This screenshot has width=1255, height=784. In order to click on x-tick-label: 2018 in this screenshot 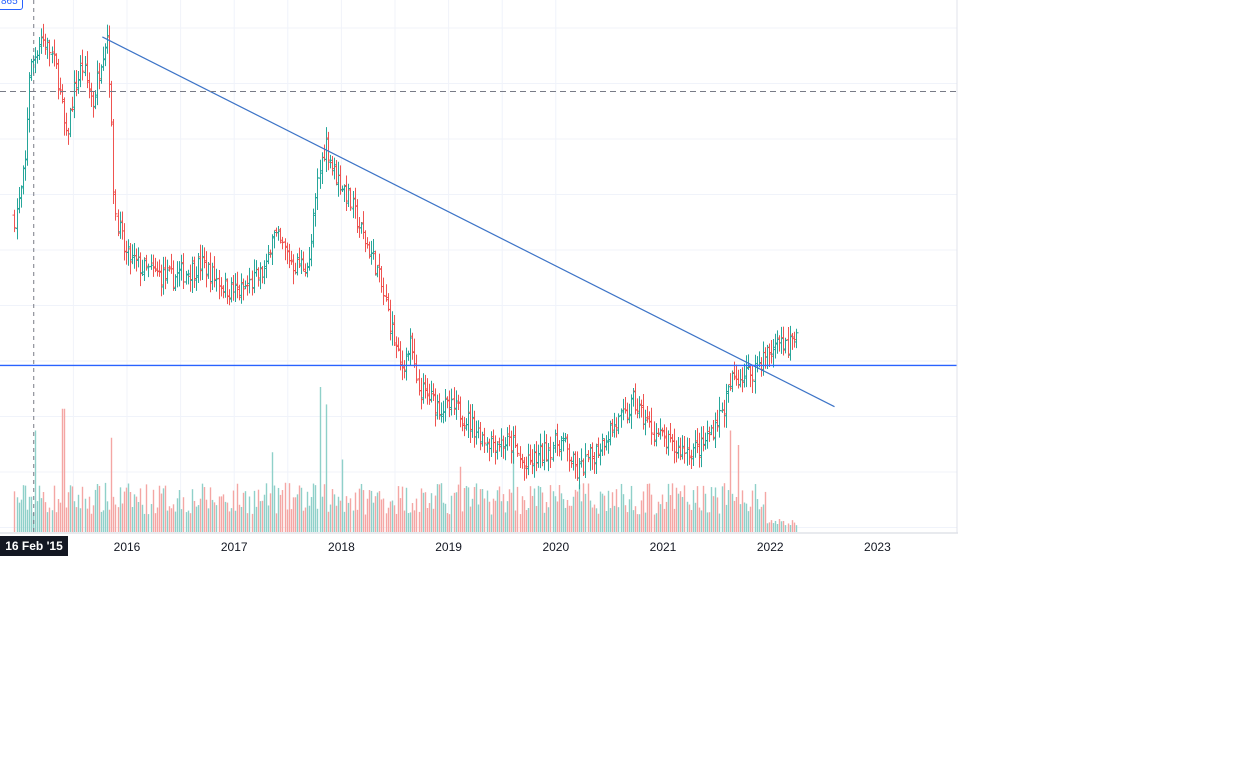, I will do `click(341, 547)`.